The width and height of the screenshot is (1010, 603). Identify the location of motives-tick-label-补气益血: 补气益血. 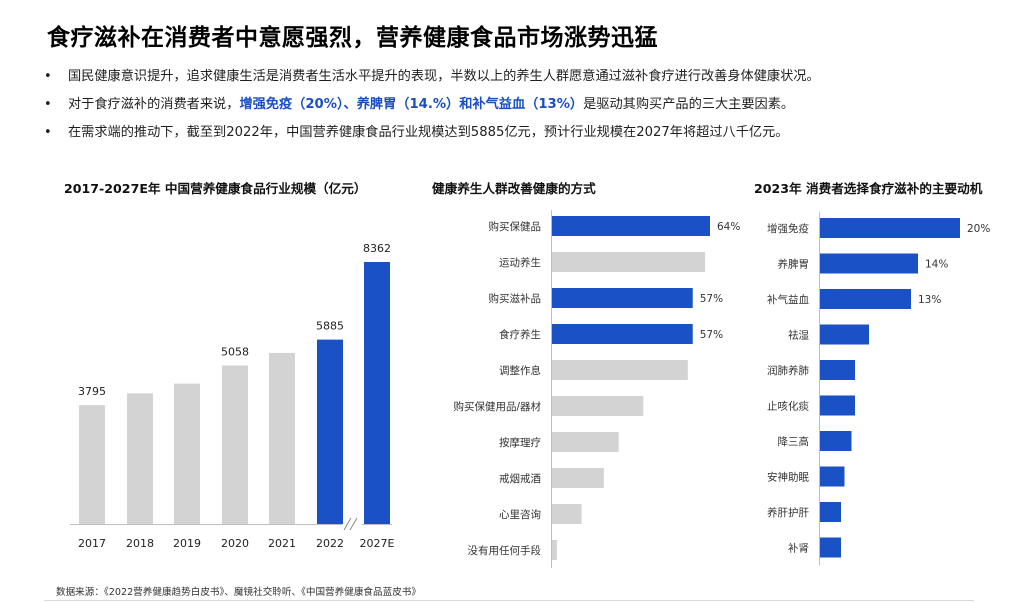
(788, 299).